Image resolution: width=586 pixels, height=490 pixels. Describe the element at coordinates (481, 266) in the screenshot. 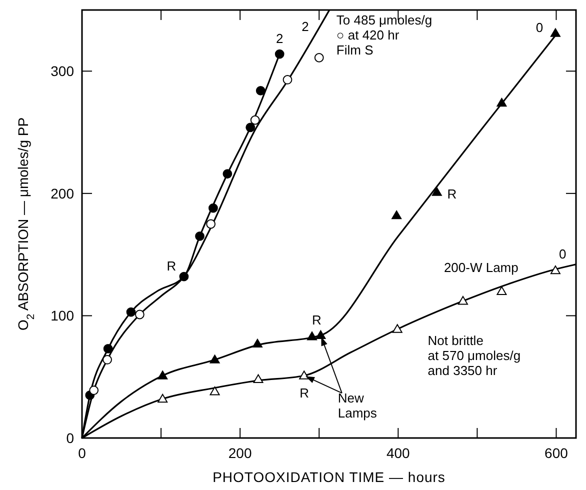

I see `annotation: 200-W Lamp` at that location.